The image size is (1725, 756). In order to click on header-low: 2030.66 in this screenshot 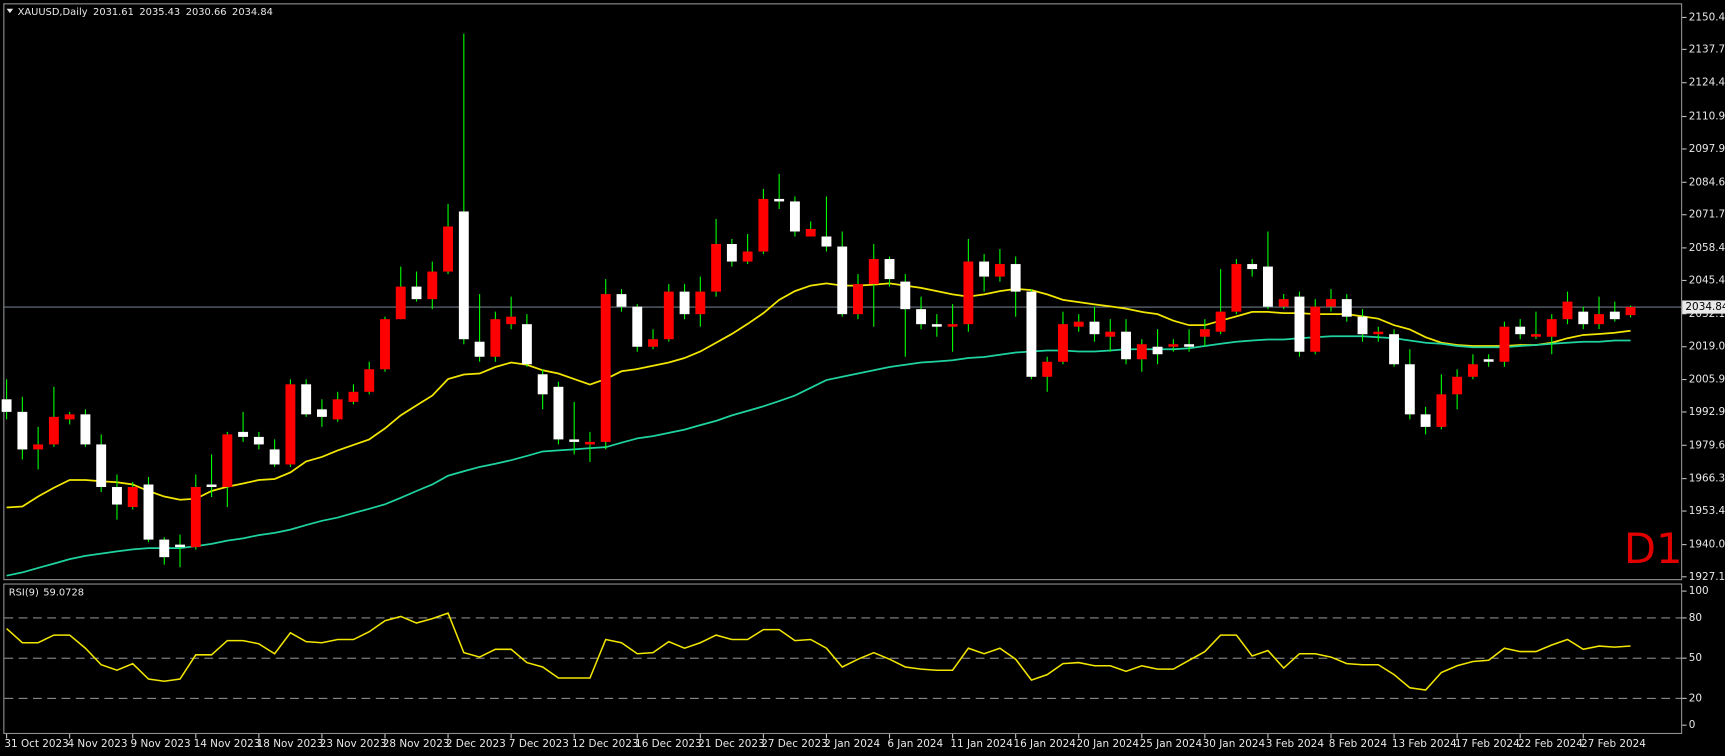, I will do `click(206, 12)`.